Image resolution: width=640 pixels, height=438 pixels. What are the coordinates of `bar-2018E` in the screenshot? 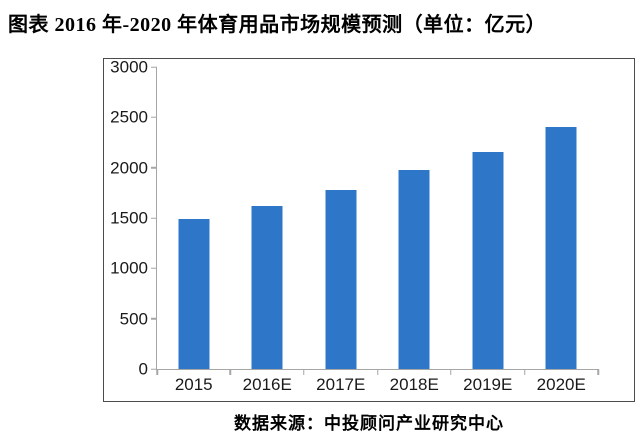 It's located at (414, 269).